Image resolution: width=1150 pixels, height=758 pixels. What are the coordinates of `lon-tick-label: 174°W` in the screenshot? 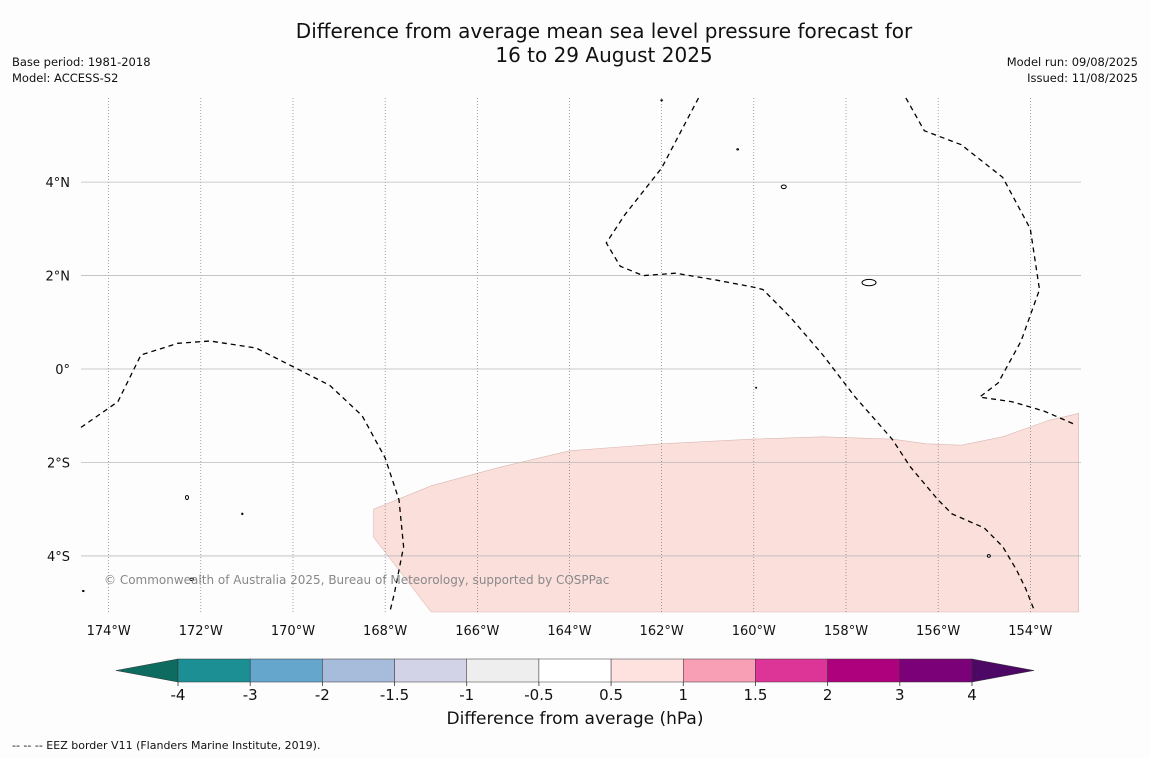 It's located at (109, 631).